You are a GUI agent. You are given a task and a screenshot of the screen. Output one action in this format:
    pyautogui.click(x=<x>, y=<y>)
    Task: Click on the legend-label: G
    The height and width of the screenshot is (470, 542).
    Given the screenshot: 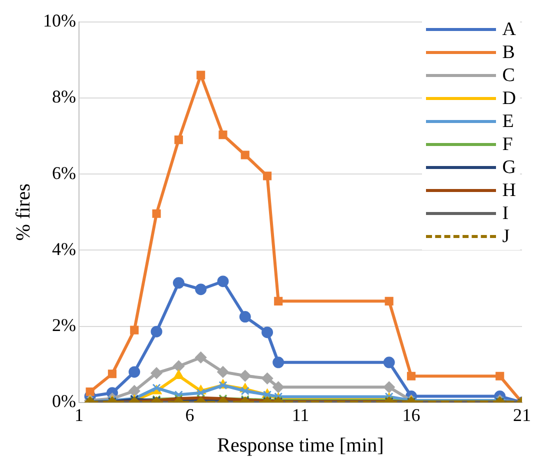 What is the action you would take?
    pyautogui.click(x=509, y=167)
    